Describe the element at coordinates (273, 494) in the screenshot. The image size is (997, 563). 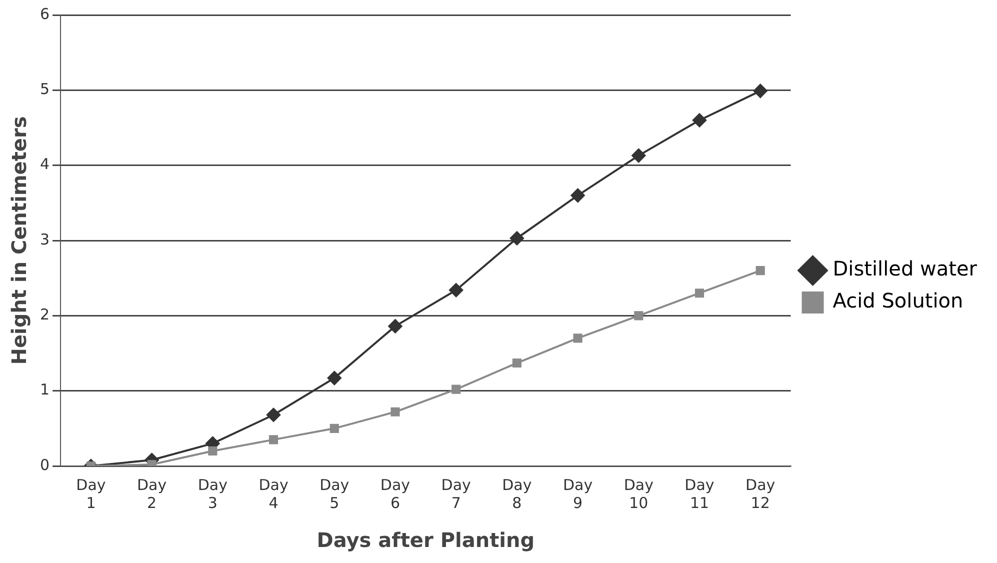
I see `x-tick-label: Day 4` at that location.